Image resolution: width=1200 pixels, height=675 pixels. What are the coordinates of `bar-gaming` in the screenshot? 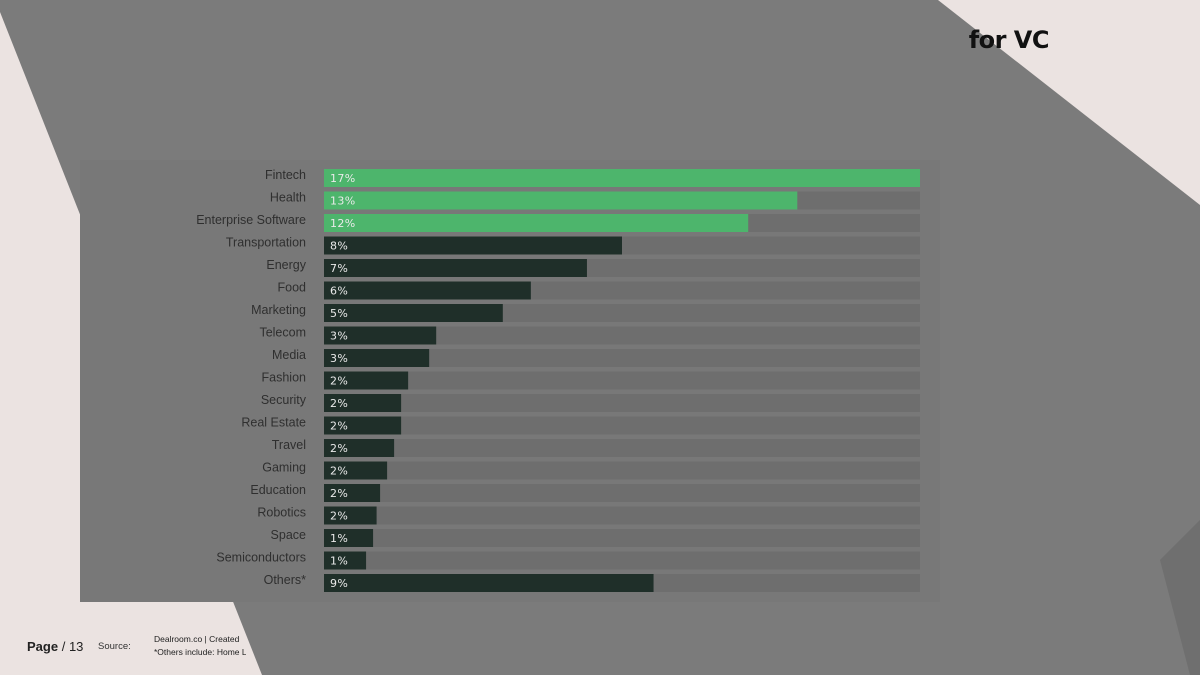 It's located at (356, 470).